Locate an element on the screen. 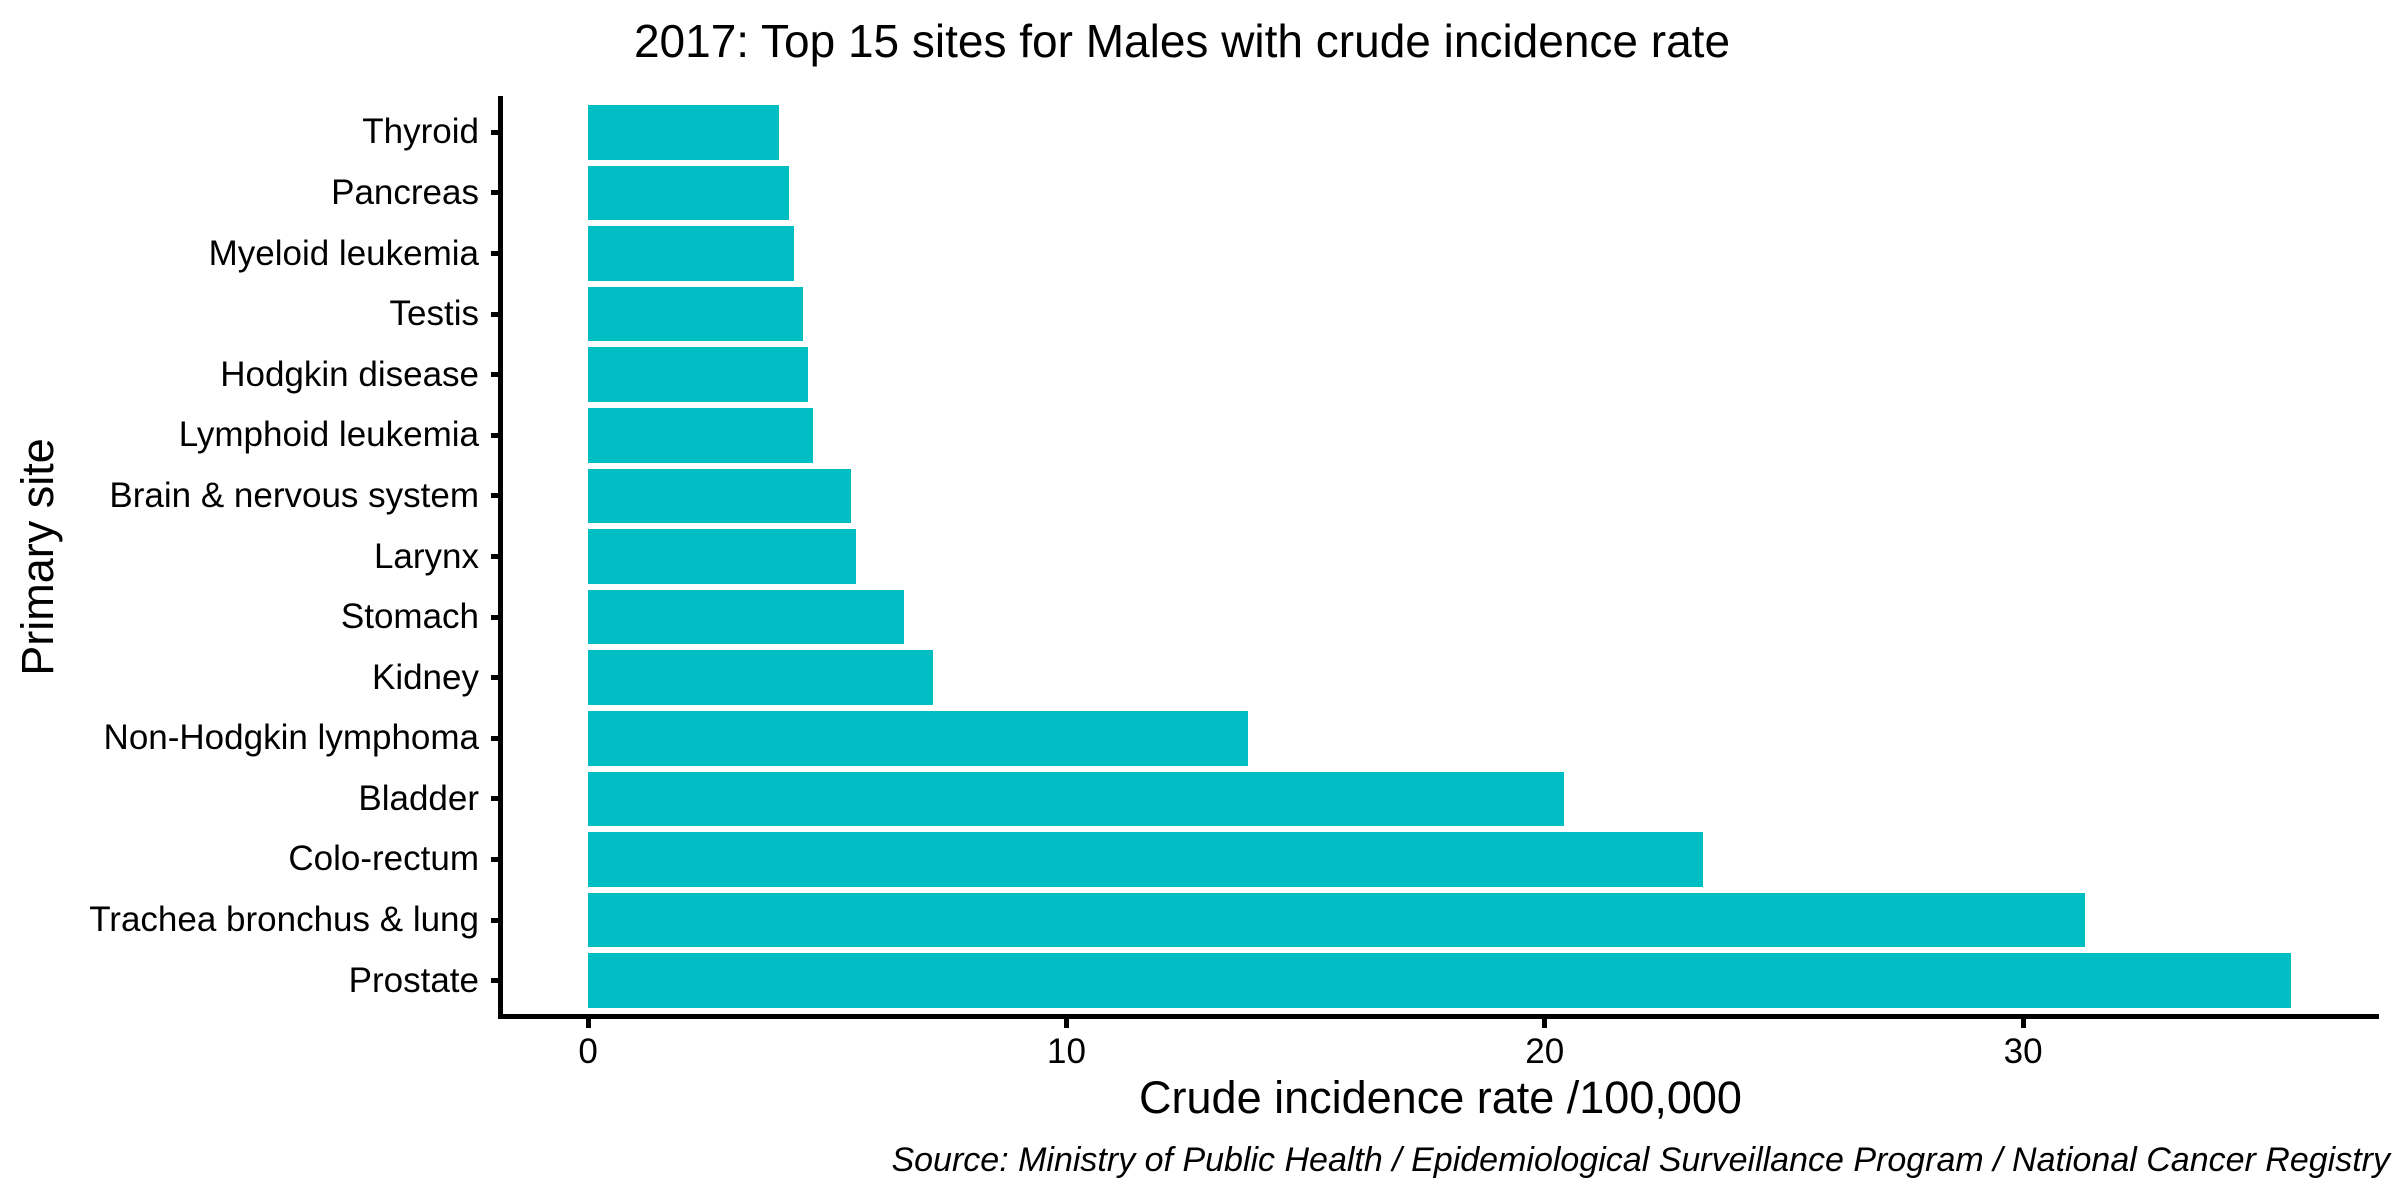  category-label: Colo-rectum is located at coordinates (383, 859).